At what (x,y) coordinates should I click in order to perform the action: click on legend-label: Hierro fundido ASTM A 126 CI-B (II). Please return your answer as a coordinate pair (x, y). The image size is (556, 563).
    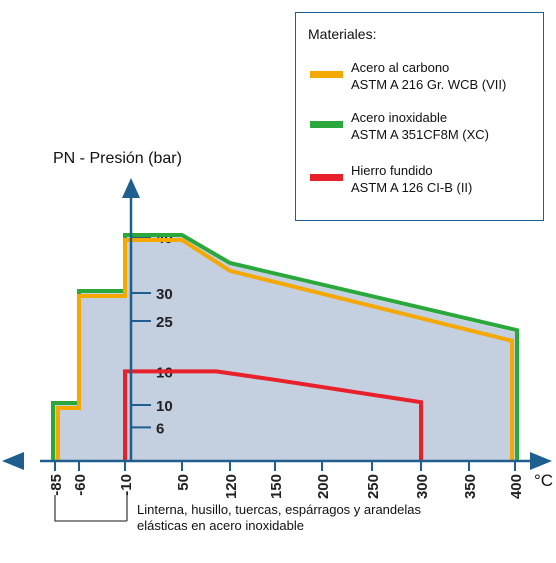
    Looking at the image, I should click on (412, 179).